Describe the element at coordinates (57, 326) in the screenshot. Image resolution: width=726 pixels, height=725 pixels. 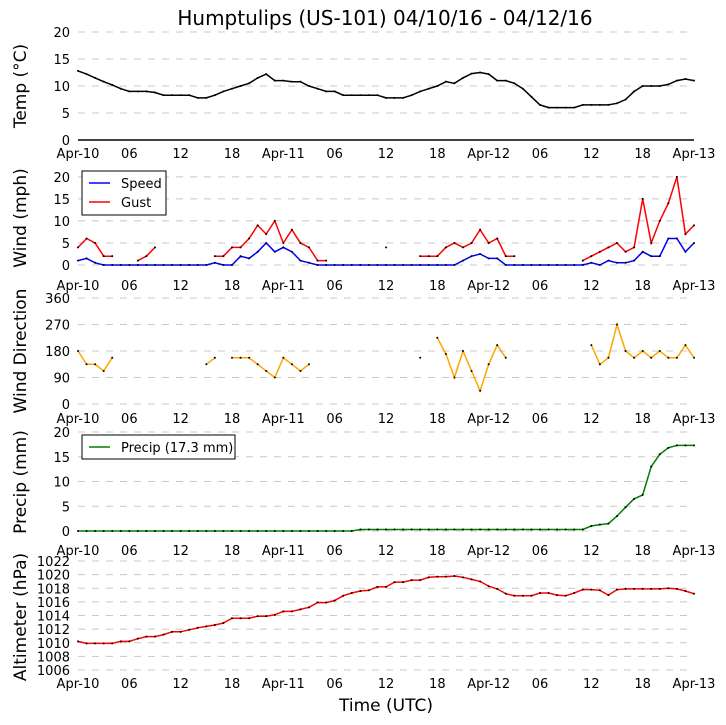
I see `y-tick-label: 270` at that location.